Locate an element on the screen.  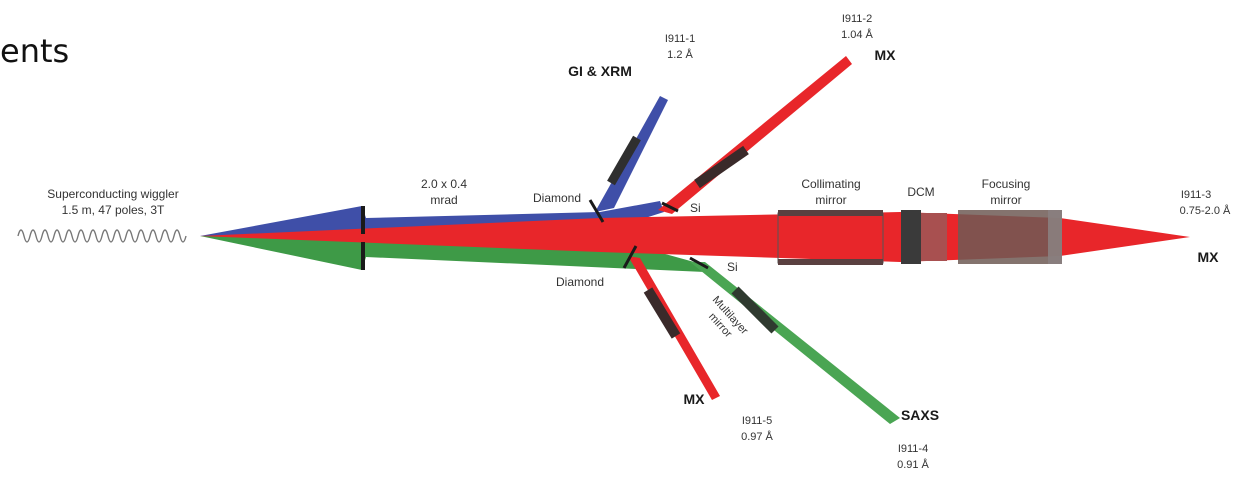
i911-3-technique: MX is located at coordinates (1209, 257).